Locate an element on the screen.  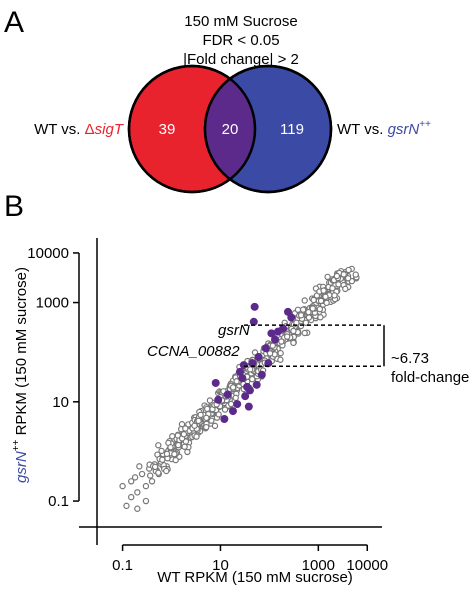
venn-label-right-sup: ++ is located at coordinates (425, 124).